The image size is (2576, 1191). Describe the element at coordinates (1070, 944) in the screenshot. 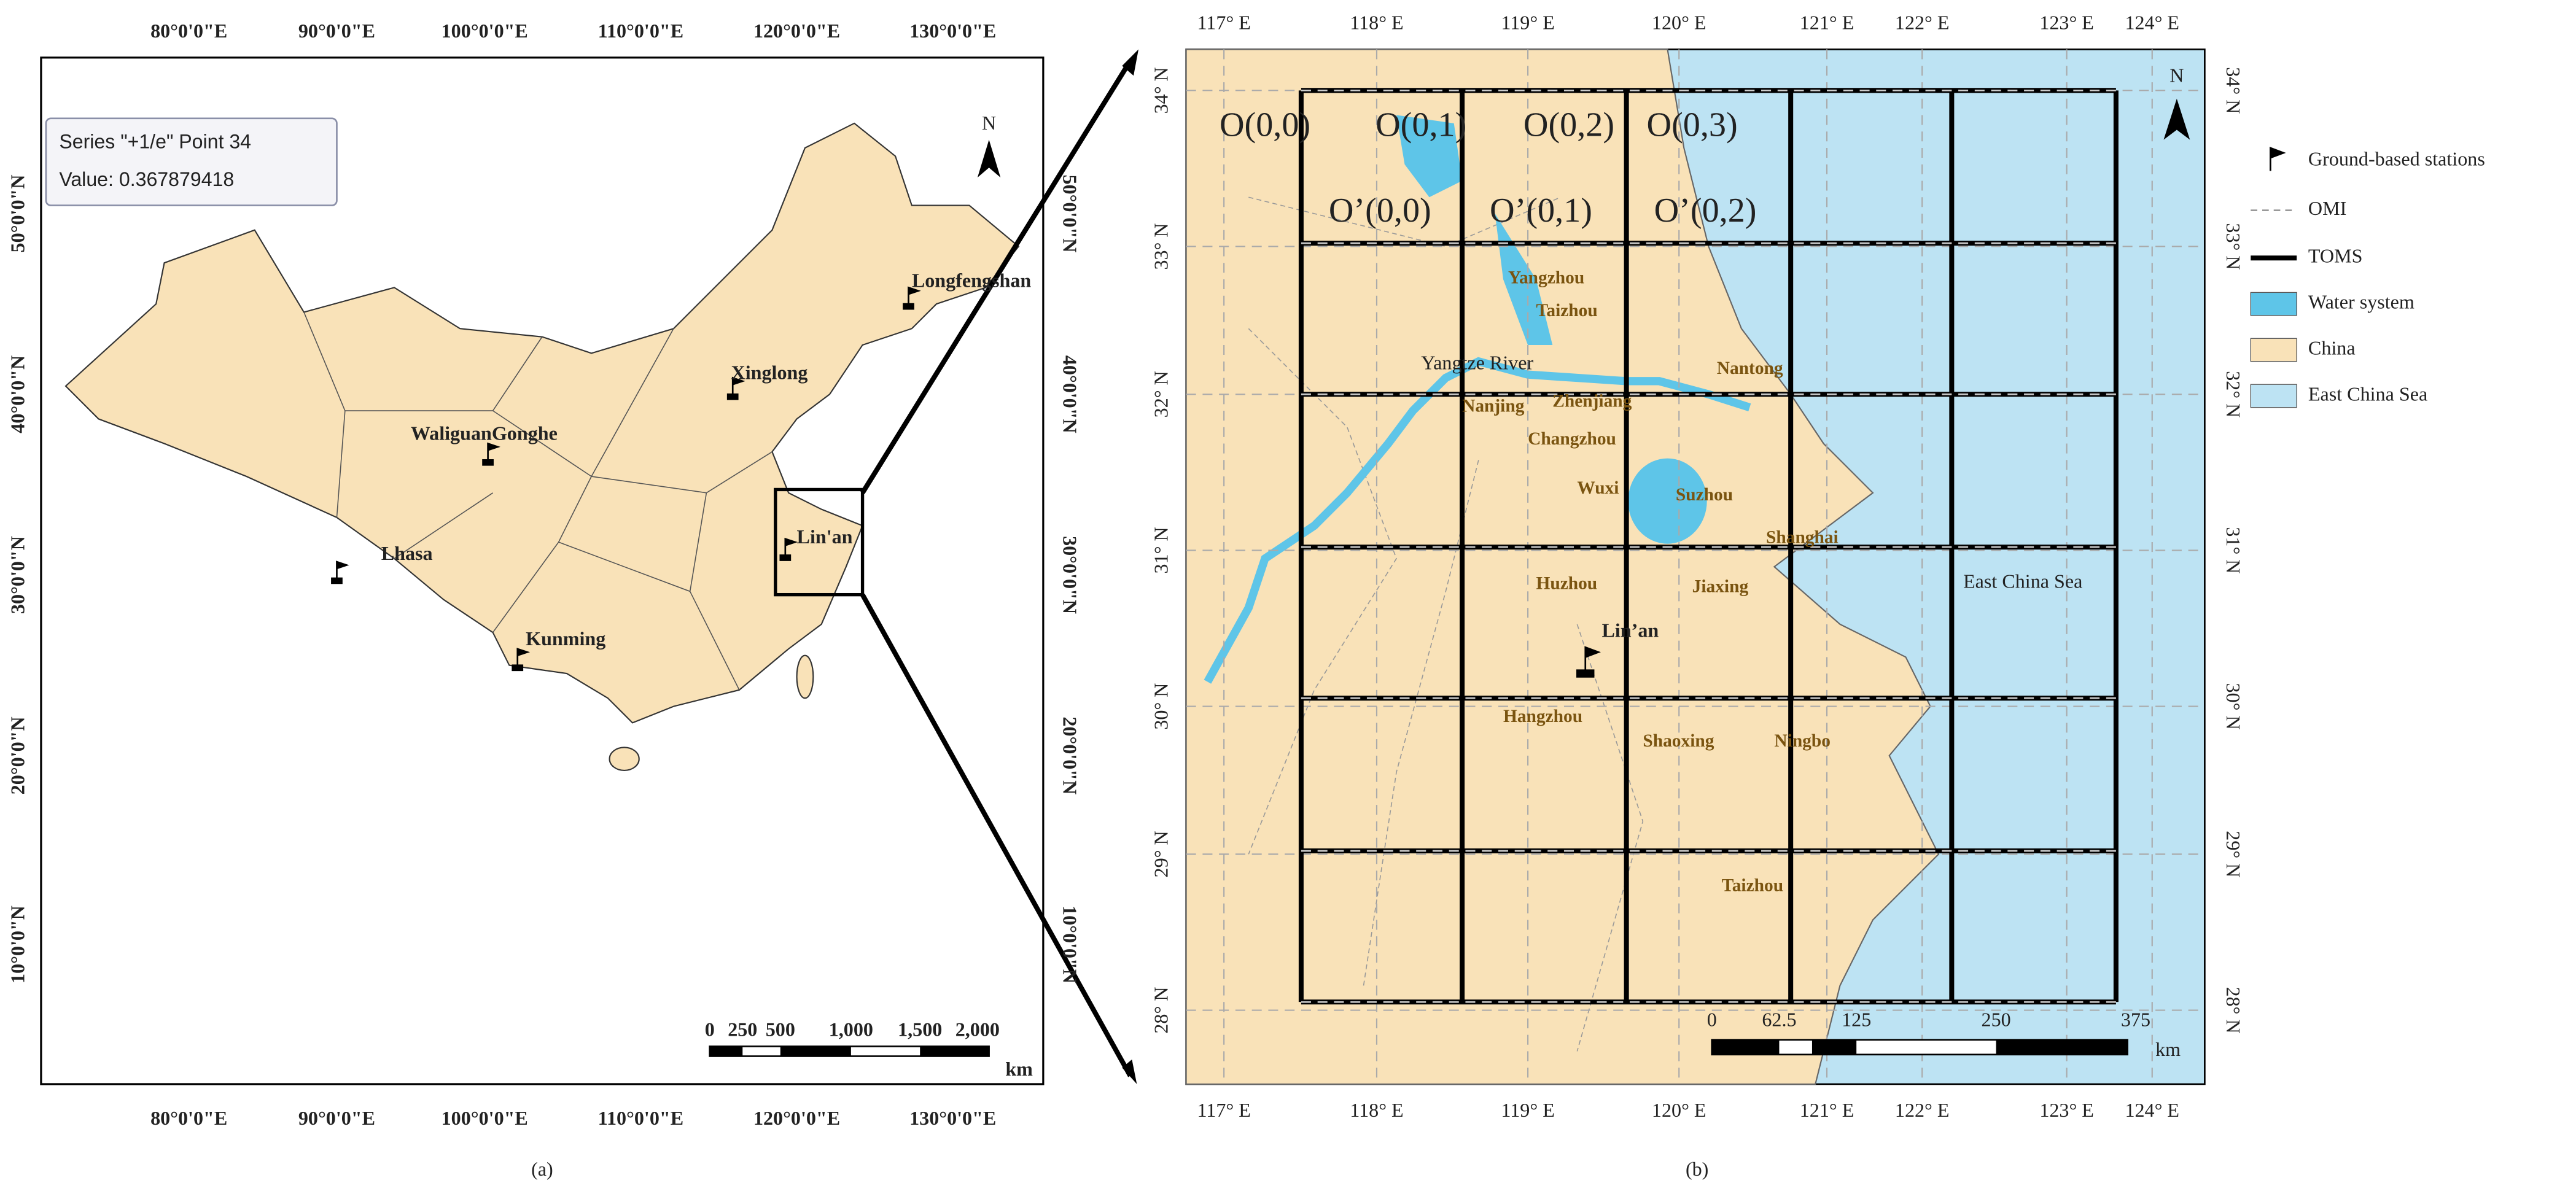

I see `lat-label: 10°0'0"N` at that location.